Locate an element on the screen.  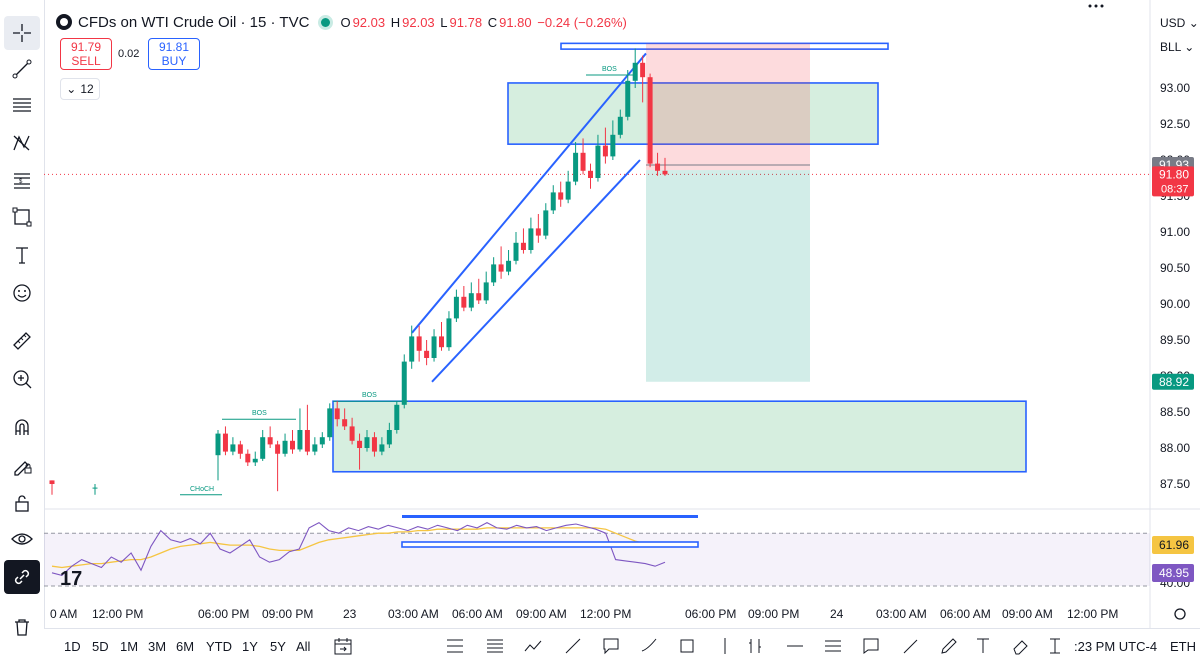
take-profit-zone is located at coordinates (728, 276).